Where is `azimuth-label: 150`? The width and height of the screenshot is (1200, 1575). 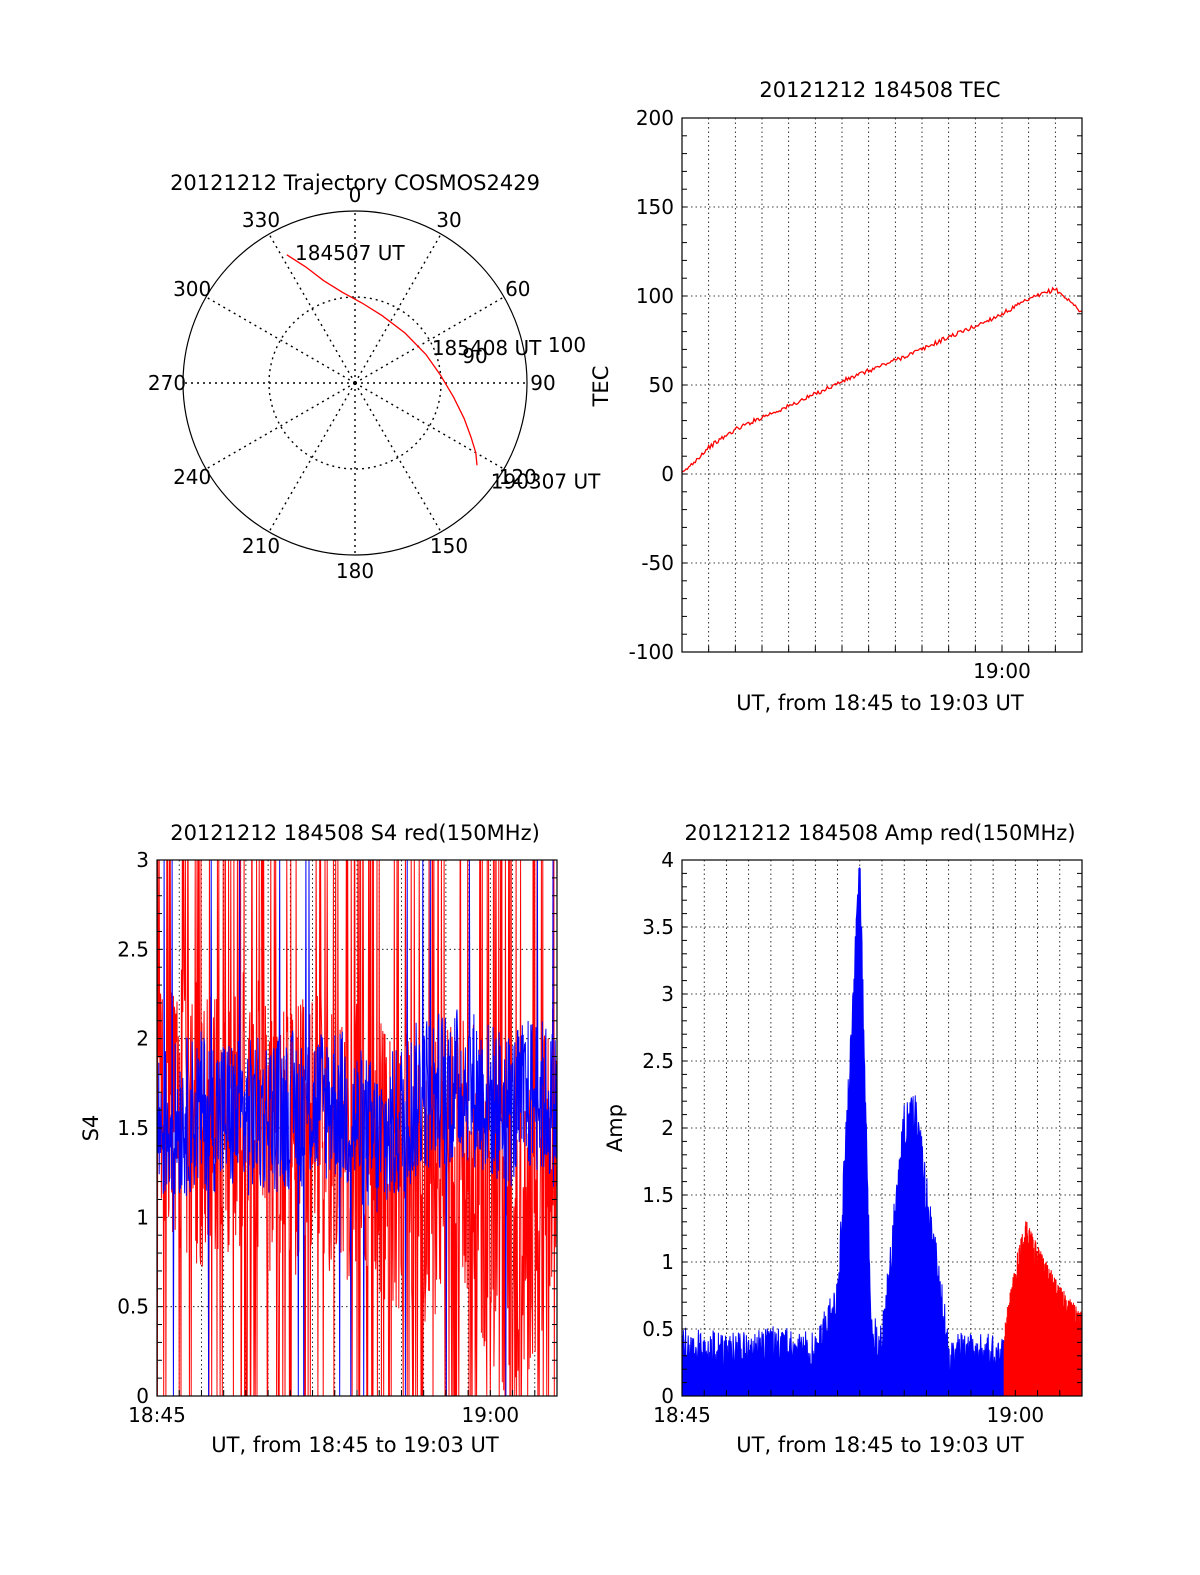 azimuth-label: 150 is located at coordinates (449, 546).